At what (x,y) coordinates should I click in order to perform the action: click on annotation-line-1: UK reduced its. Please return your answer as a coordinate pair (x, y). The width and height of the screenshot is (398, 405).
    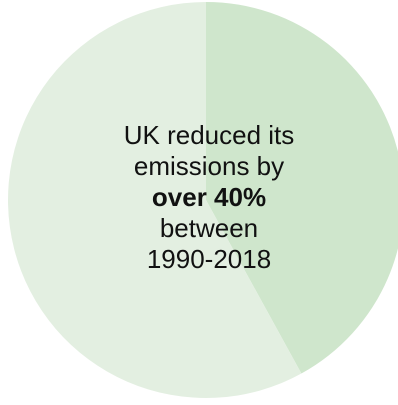
    Looking at the image, I should click on (209, 135).